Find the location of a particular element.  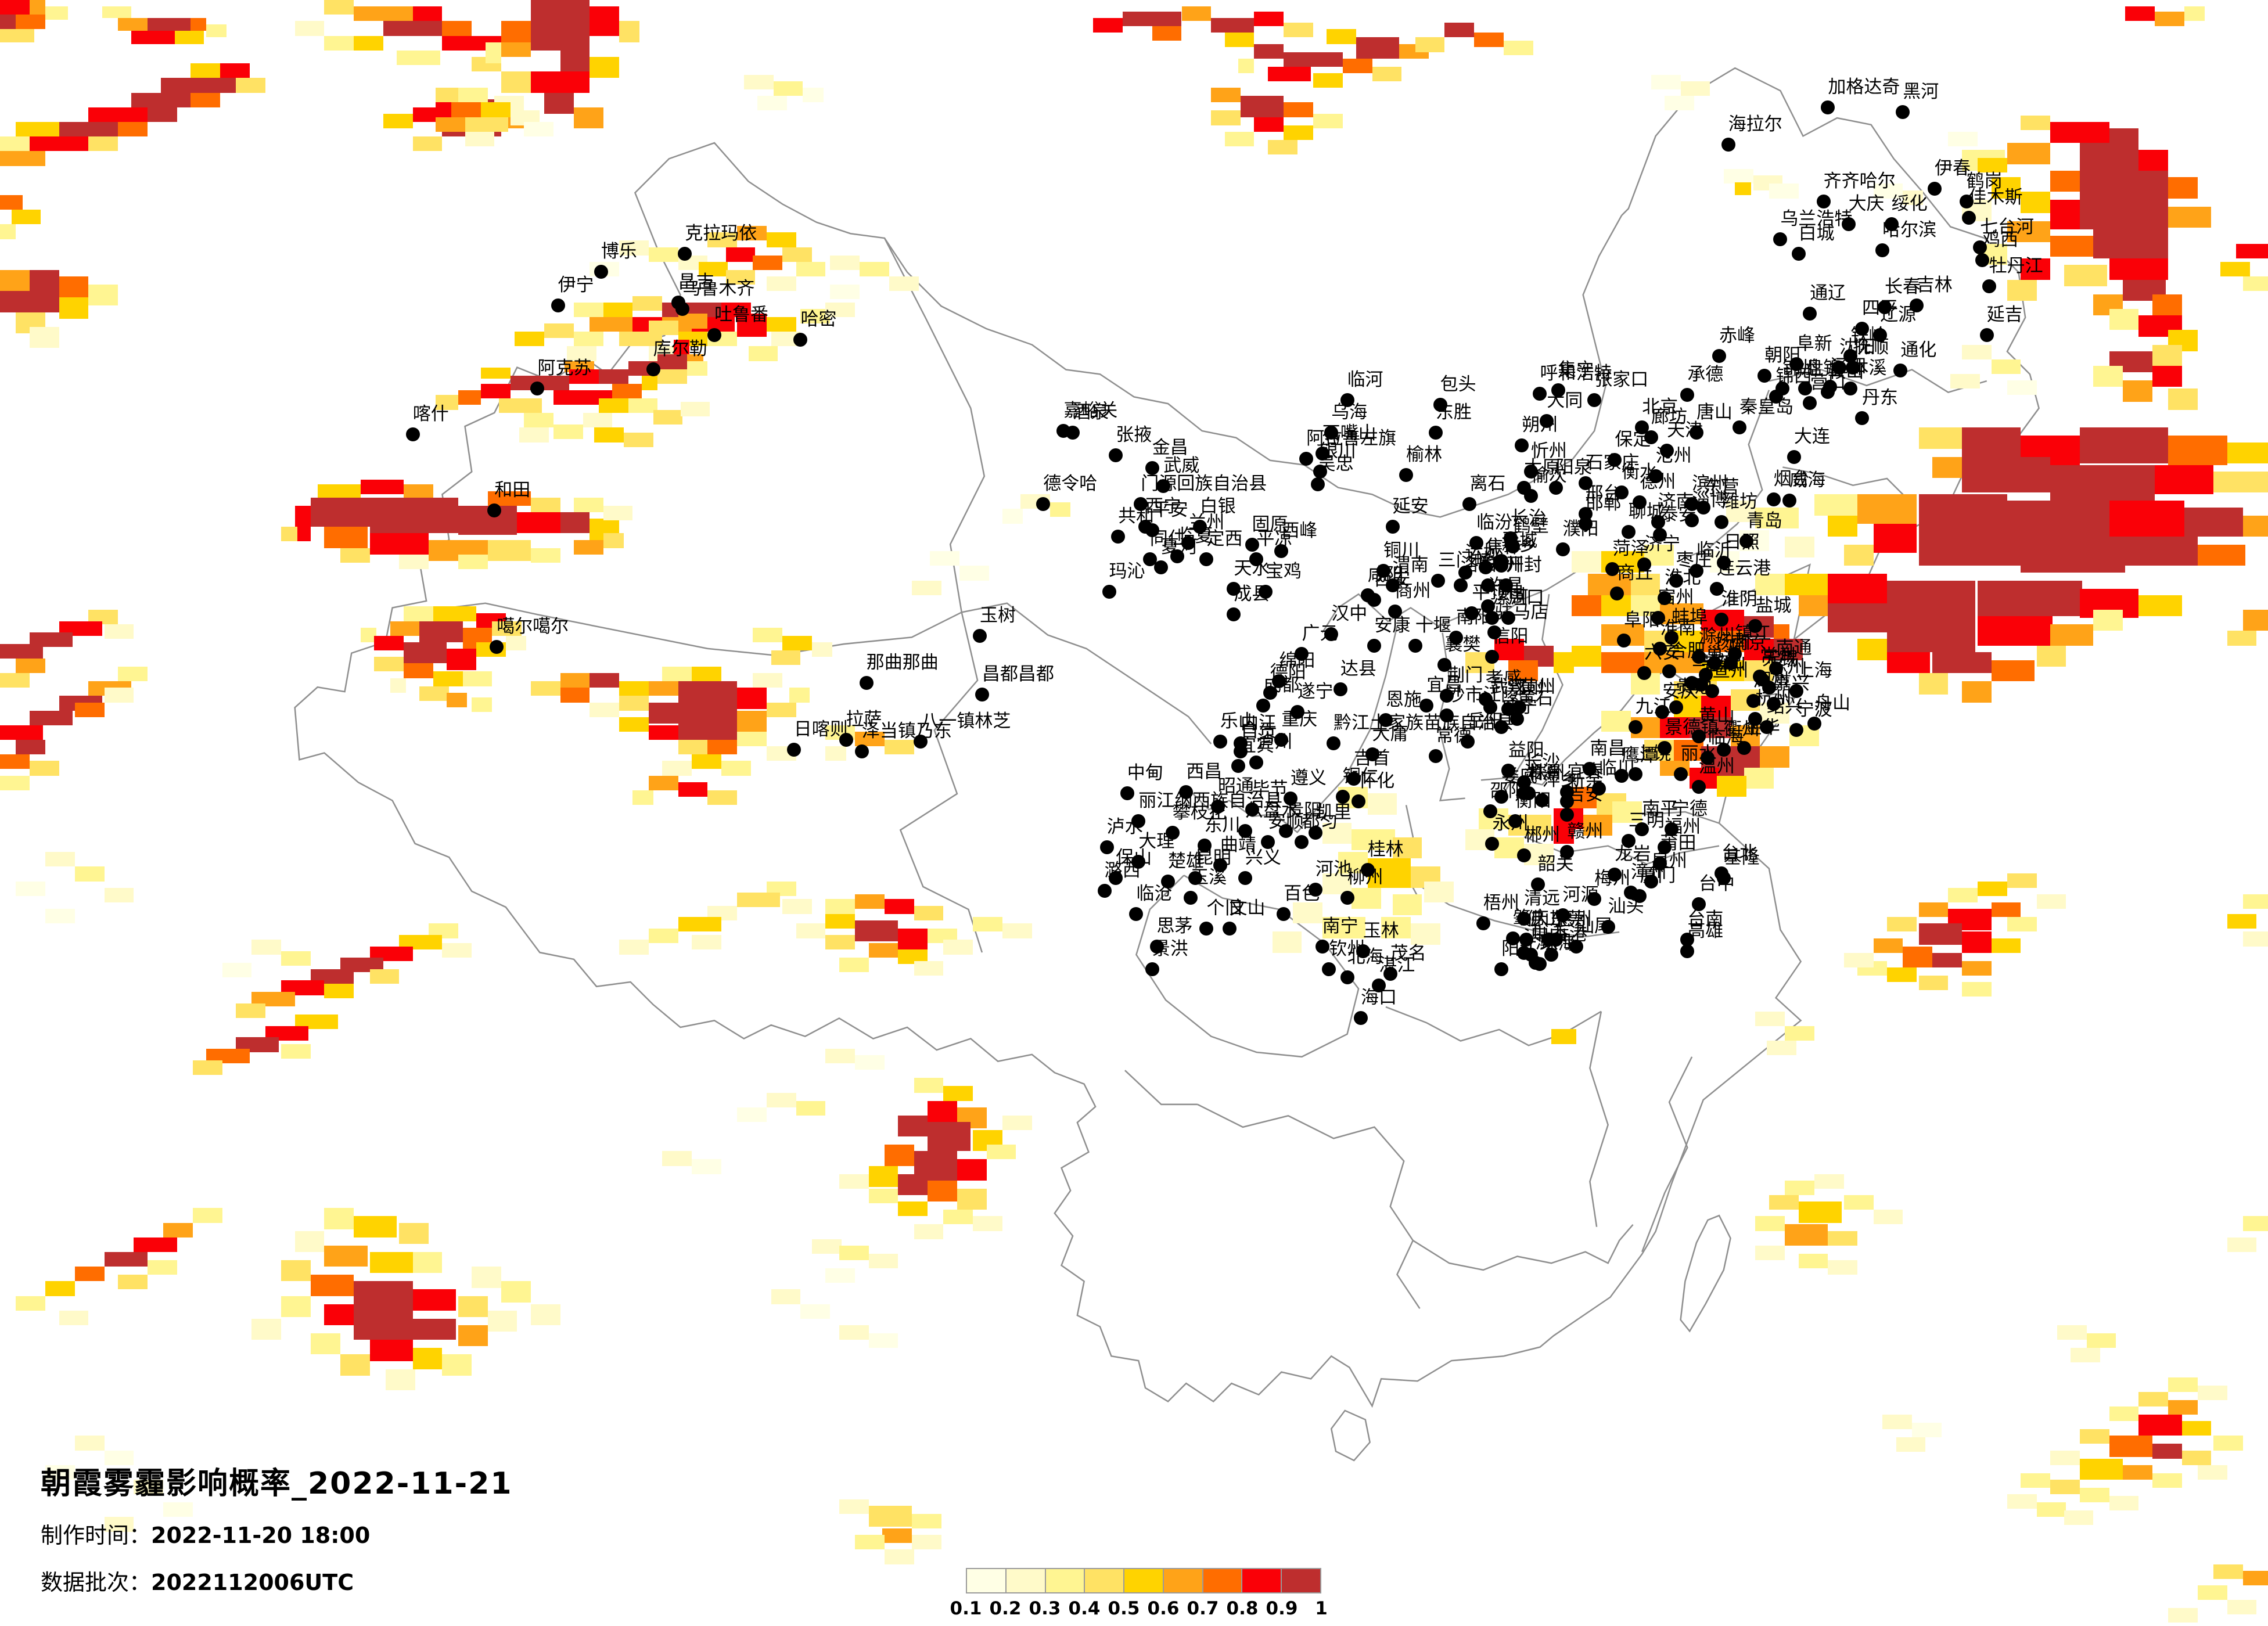

city-label: 沧州 is located at coordinates (1673, 456).